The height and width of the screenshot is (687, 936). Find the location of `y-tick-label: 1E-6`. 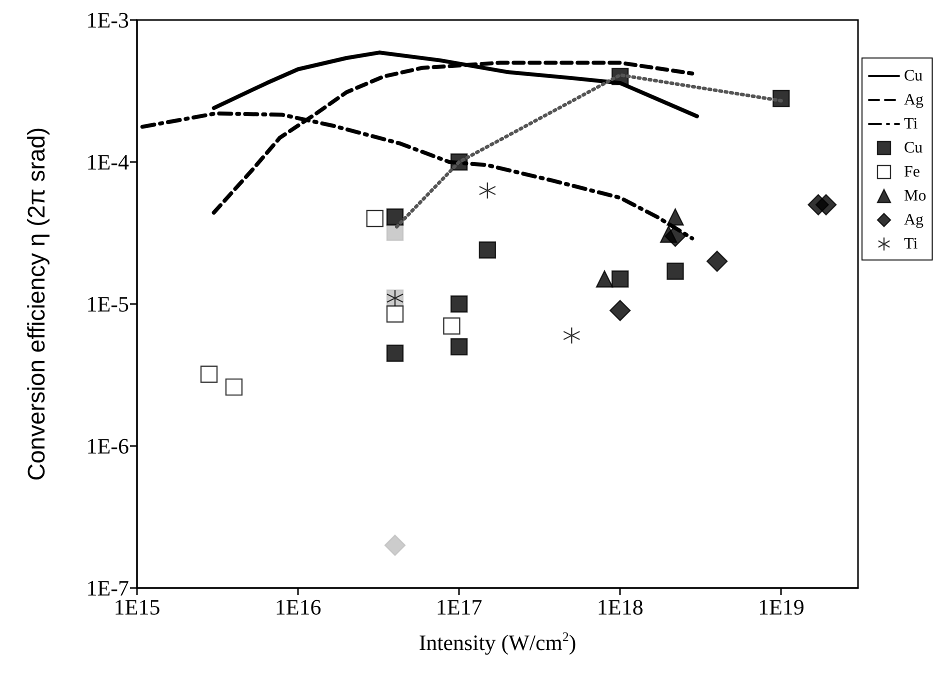

y-tick-label: 1E-6 is located at coordinates (107, 446).